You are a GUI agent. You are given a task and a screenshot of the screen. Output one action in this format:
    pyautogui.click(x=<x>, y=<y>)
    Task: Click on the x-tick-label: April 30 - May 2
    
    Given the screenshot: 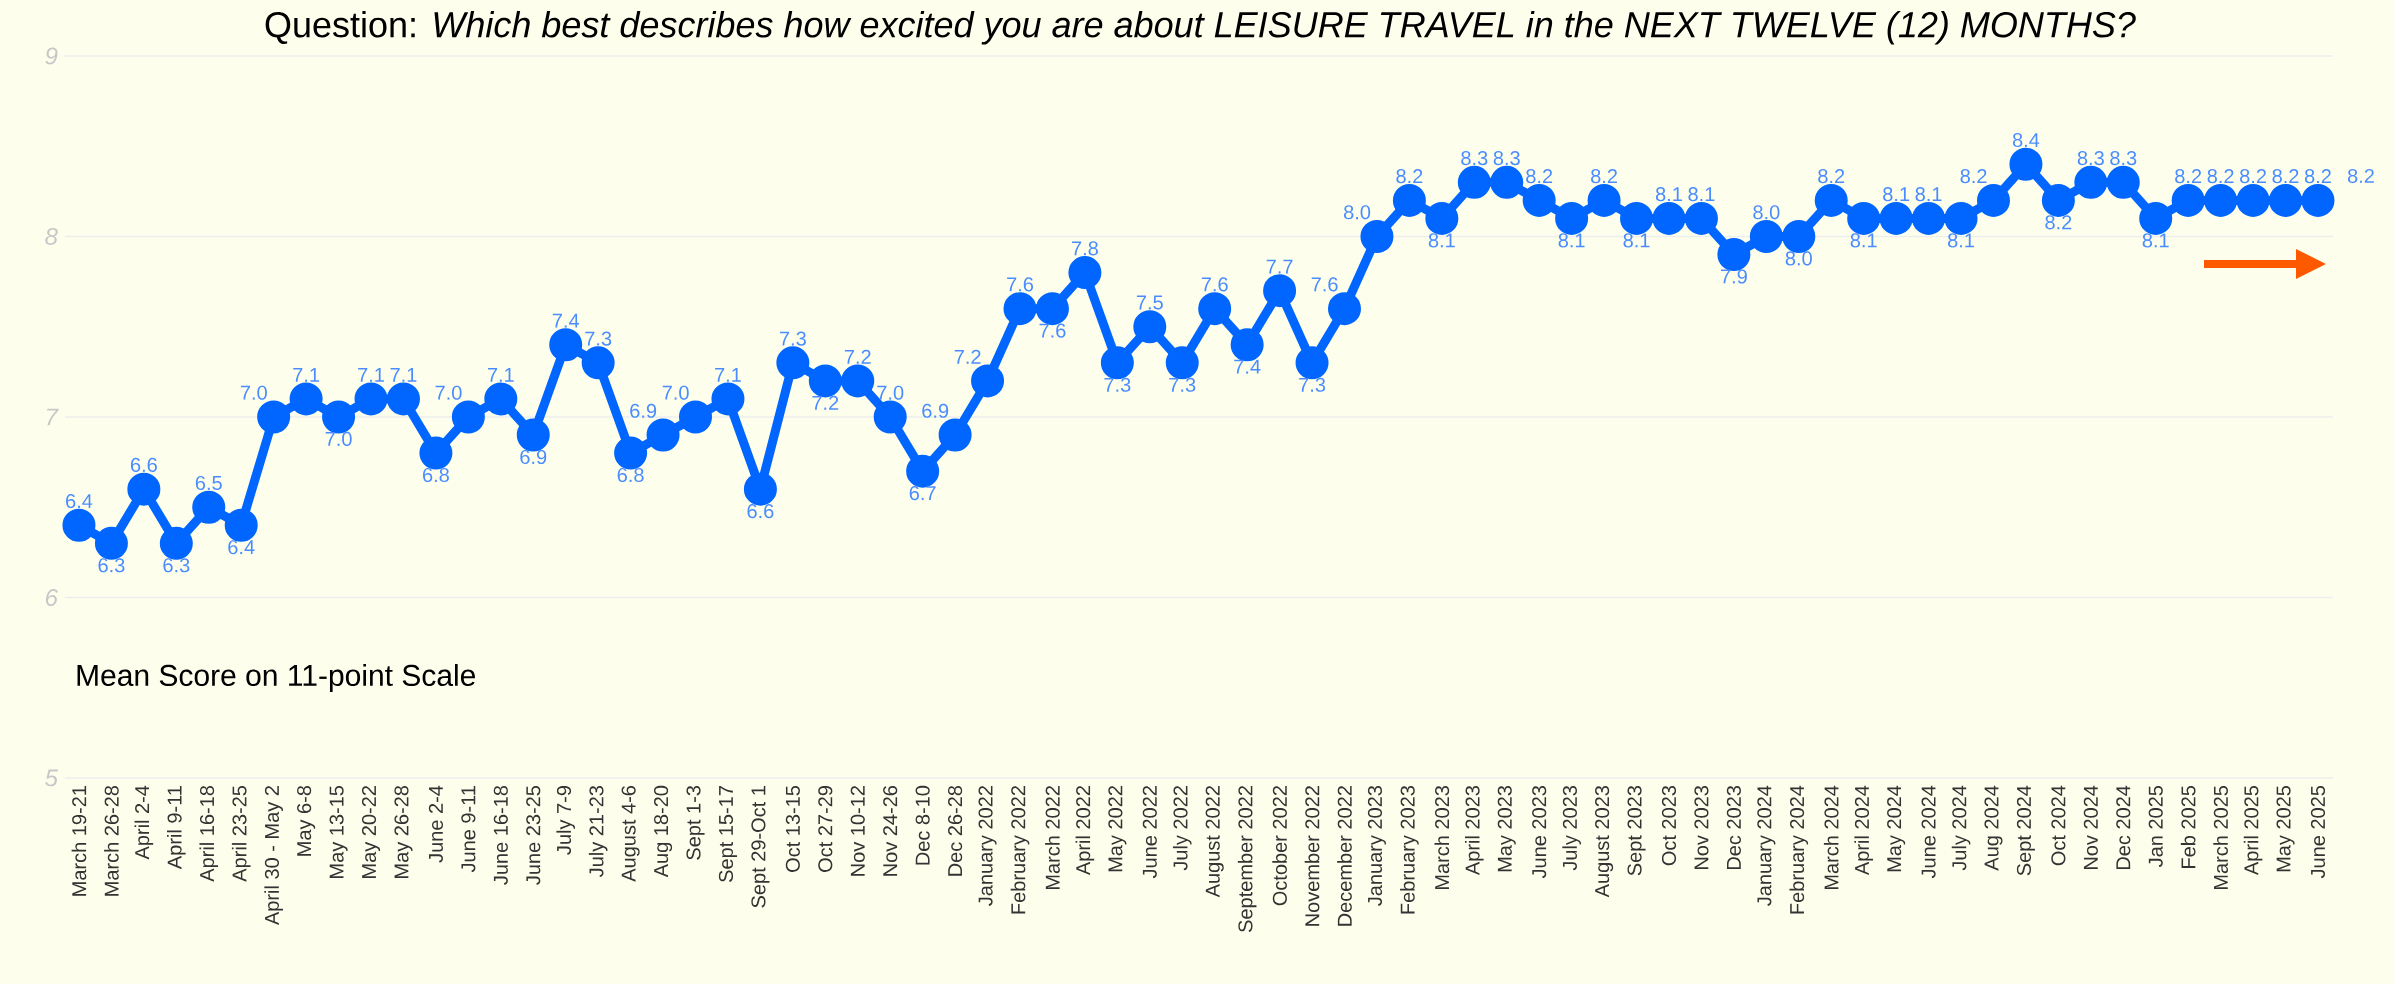 What is the action you would take?
    pyautogui.click(x=273, y=856)
    